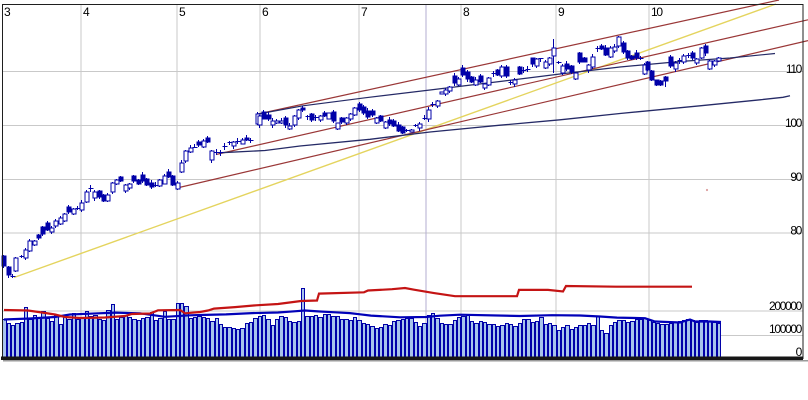  What do you see at coordinates (466, 12) in the screenshot?
I see `svg-text: 8` at bounding box center [466, 12].